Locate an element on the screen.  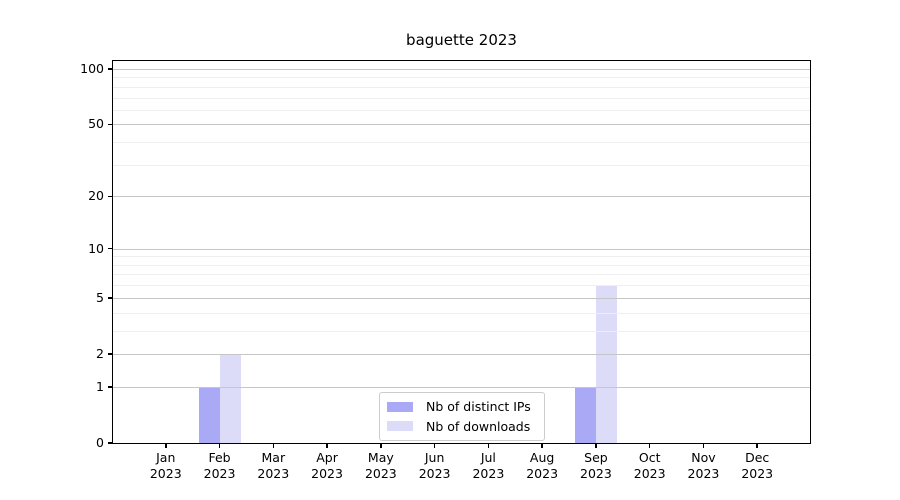
x-tick-label: Nov 2023 is located at coordinates (703, 465).